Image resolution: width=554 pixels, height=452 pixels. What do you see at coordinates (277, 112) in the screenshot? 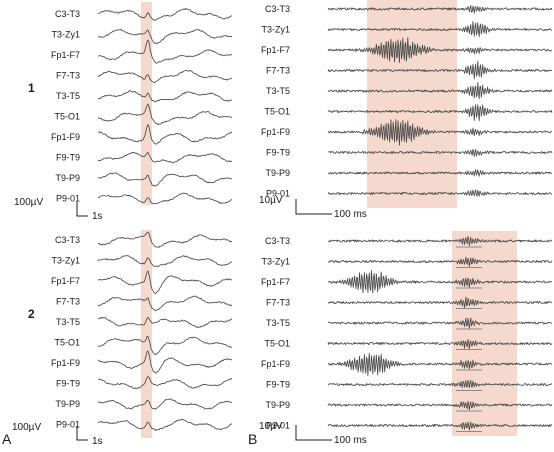
I see `channel-label-b1-5: T5-O1` at bounding box center [277, 112].